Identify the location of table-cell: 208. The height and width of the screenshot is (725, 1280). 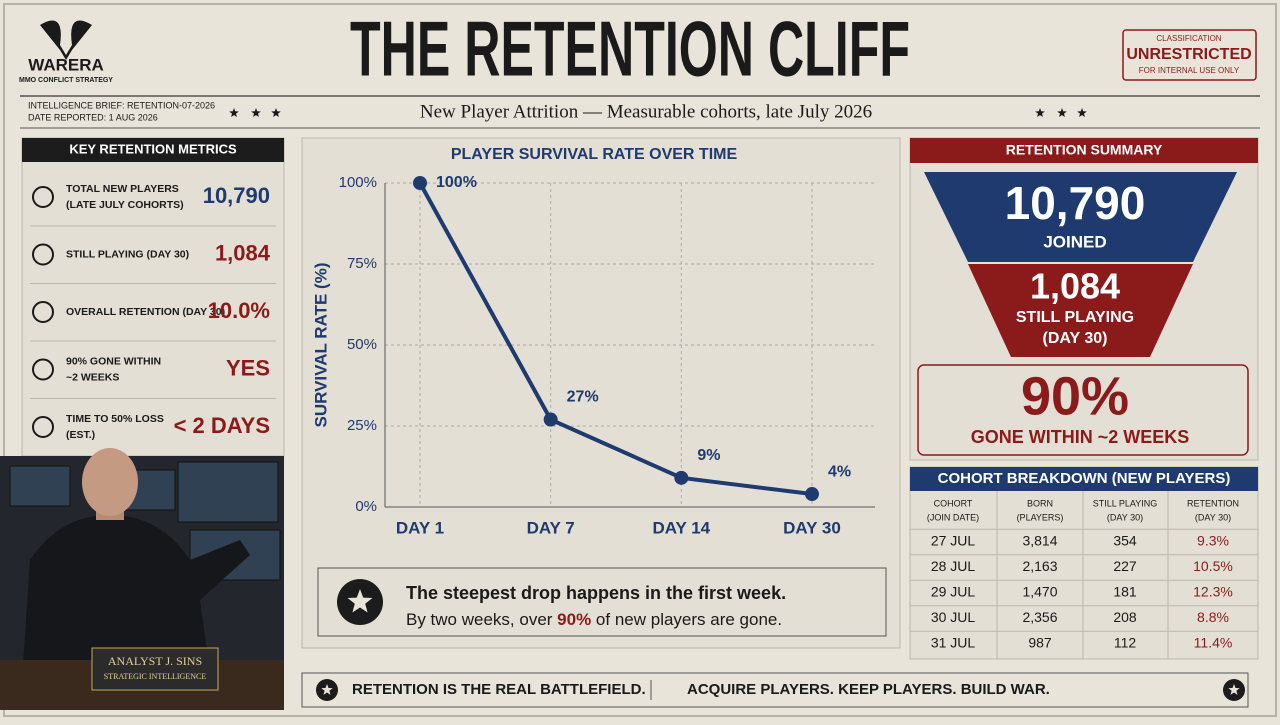
(1125, 617).